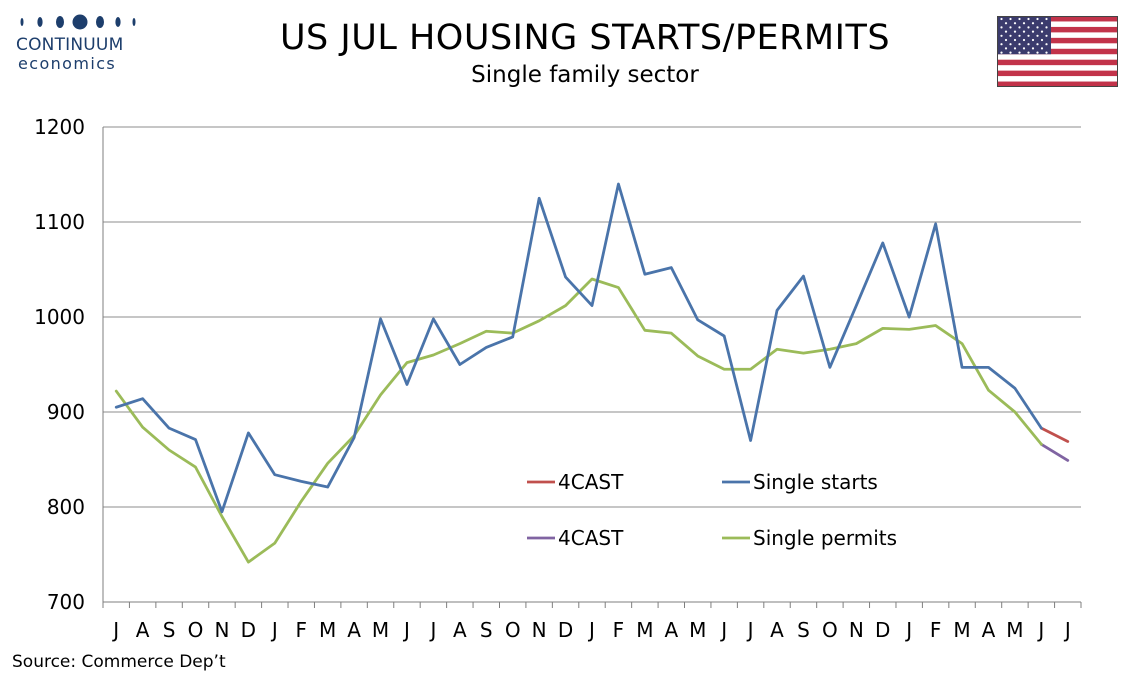  Describe the element at coordinates (66, 602) in the screenshot. I see `y-tick-label: 700` at that location.